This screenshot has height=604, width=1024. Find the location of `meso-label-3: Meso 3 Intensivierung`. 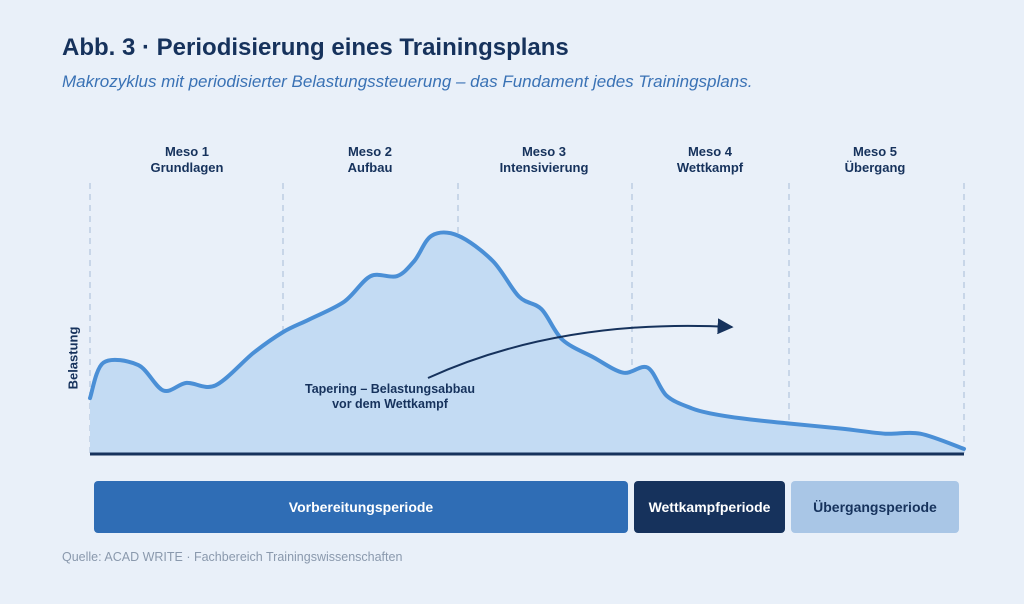

meso-label-3: Meso 3 Intensivierung is located at coordinates (544, 160).